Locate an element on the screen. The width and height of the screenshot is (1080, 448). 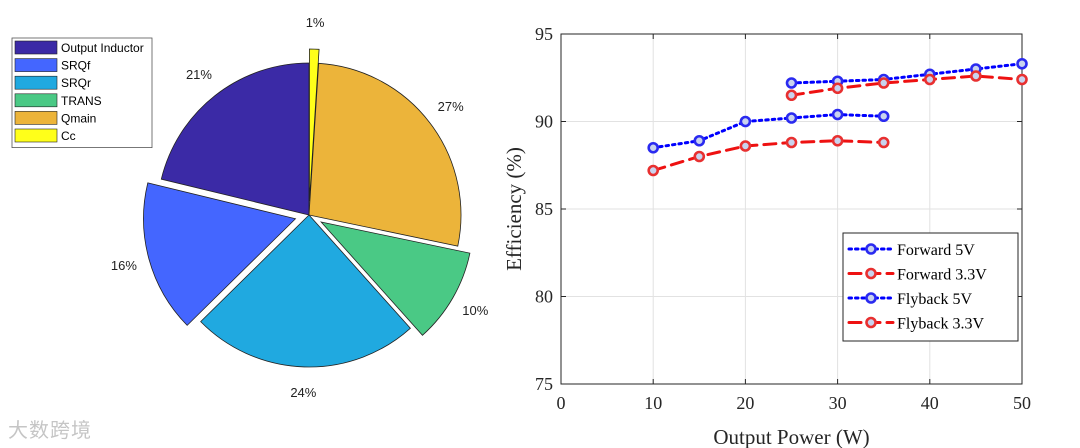
series-line-forward-3-3v is located at coordinates (907, 85).